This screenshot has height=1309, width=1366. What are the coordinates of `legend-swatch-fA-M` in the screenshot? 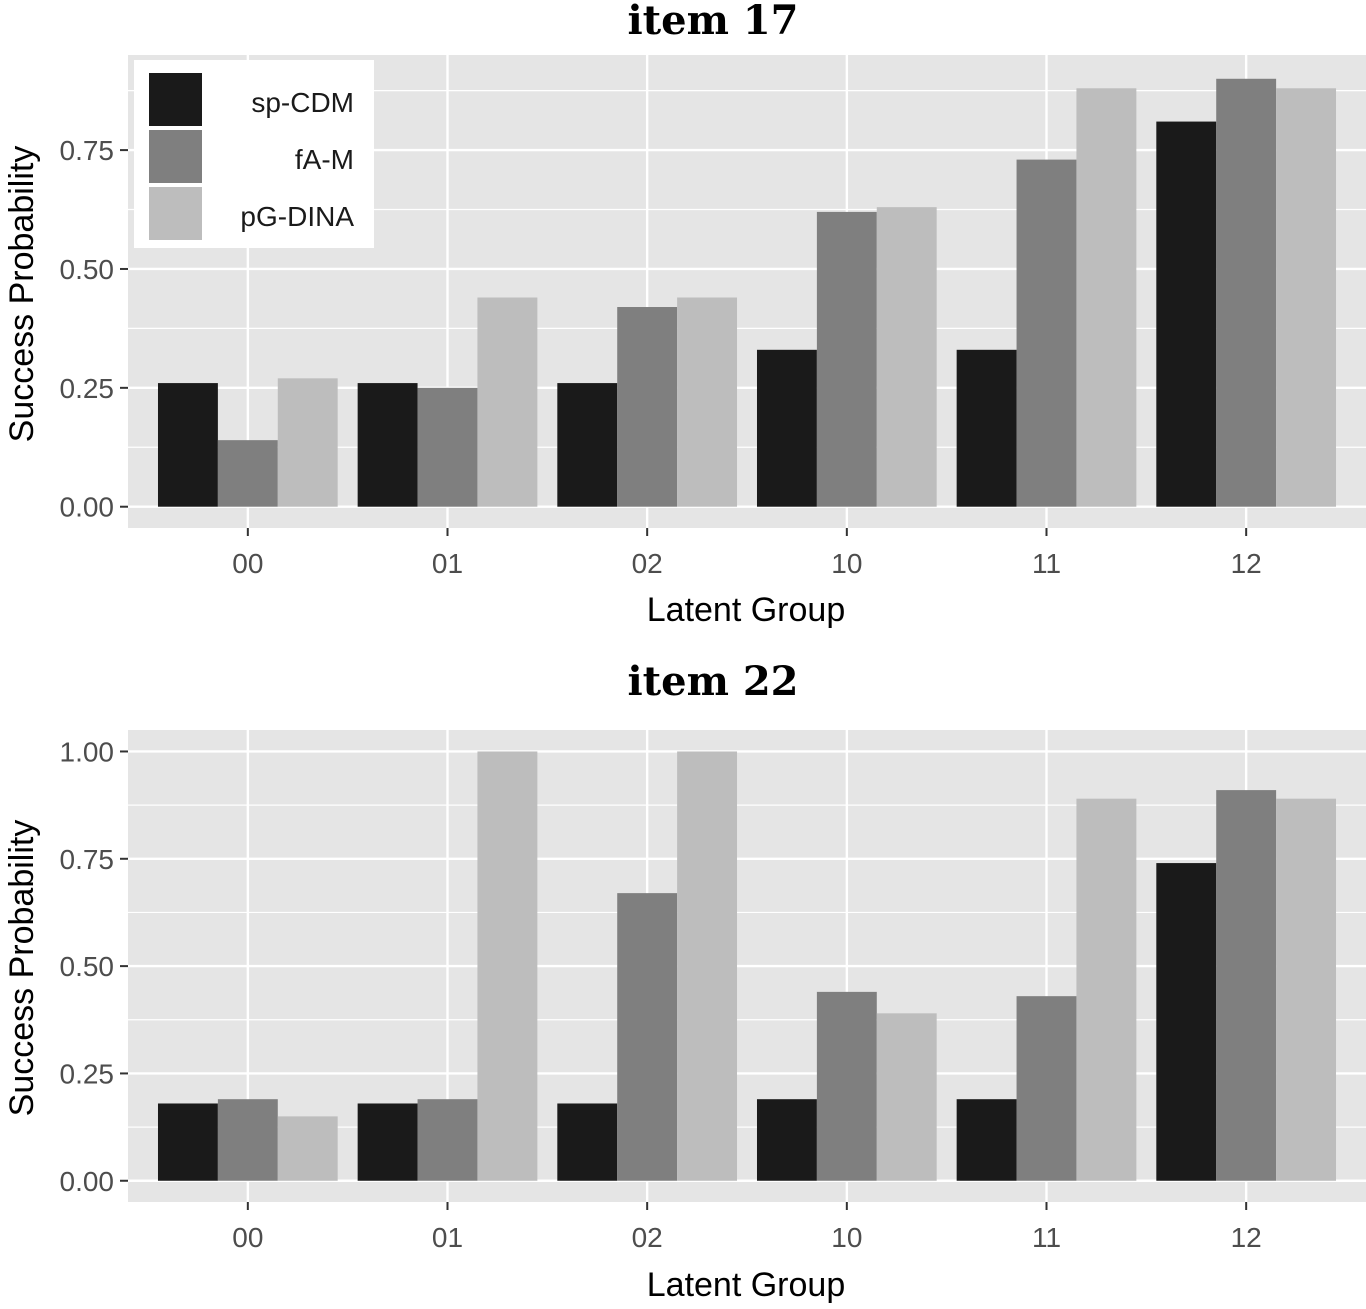 It's located at (175, 156).